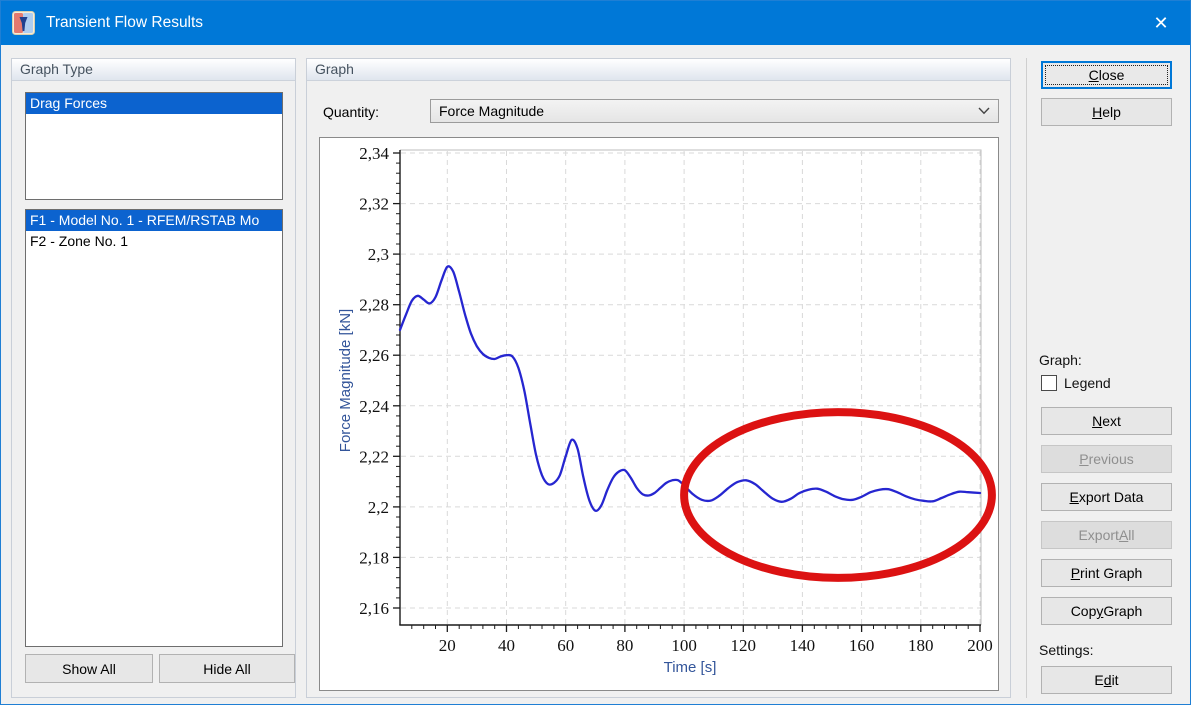 The width and height of the screenshot is (1195, 718). I want to click on svg-text: 2,16, so click(374, 608).